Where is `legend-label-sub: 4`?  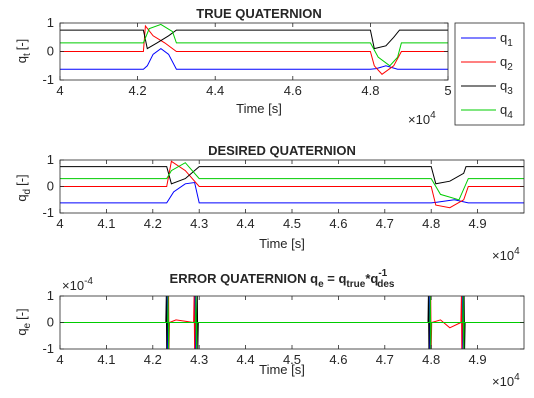
legend-label-sub: 4 is located at coordinates (510, 115).